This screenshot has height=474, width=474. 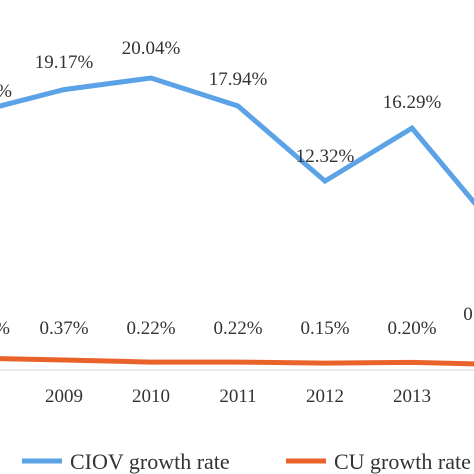 I want to click on data-label: 19.17%, so click(x=64, y=62).